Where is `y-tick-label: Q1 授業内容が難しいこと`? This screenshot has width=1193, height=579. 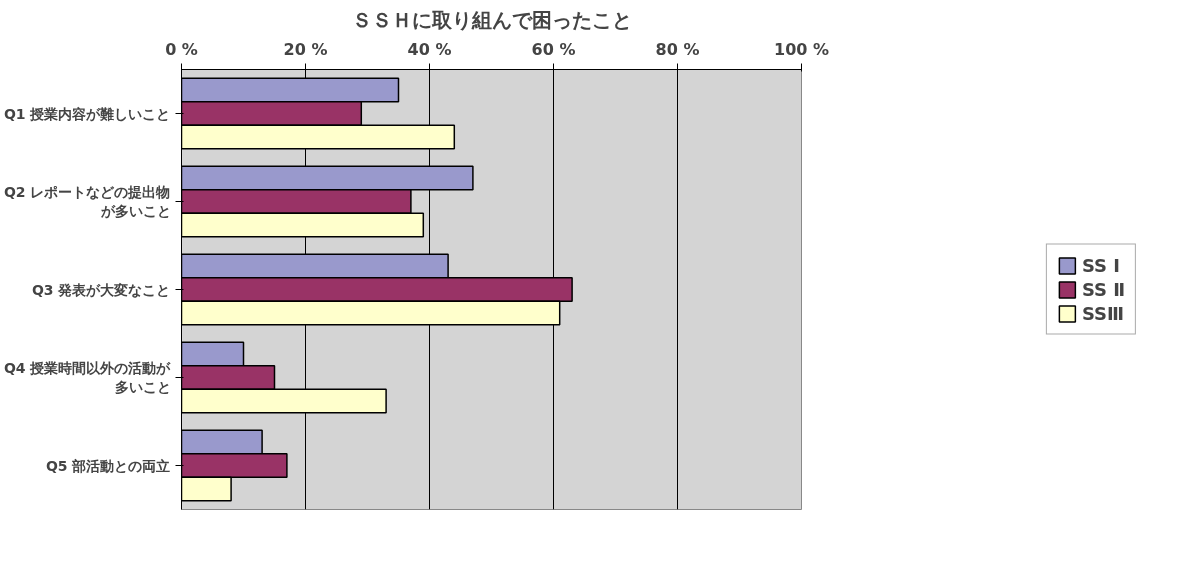
y-tick-label: Q1 授業内容が難しいこと is located at coordinates (87, 113).